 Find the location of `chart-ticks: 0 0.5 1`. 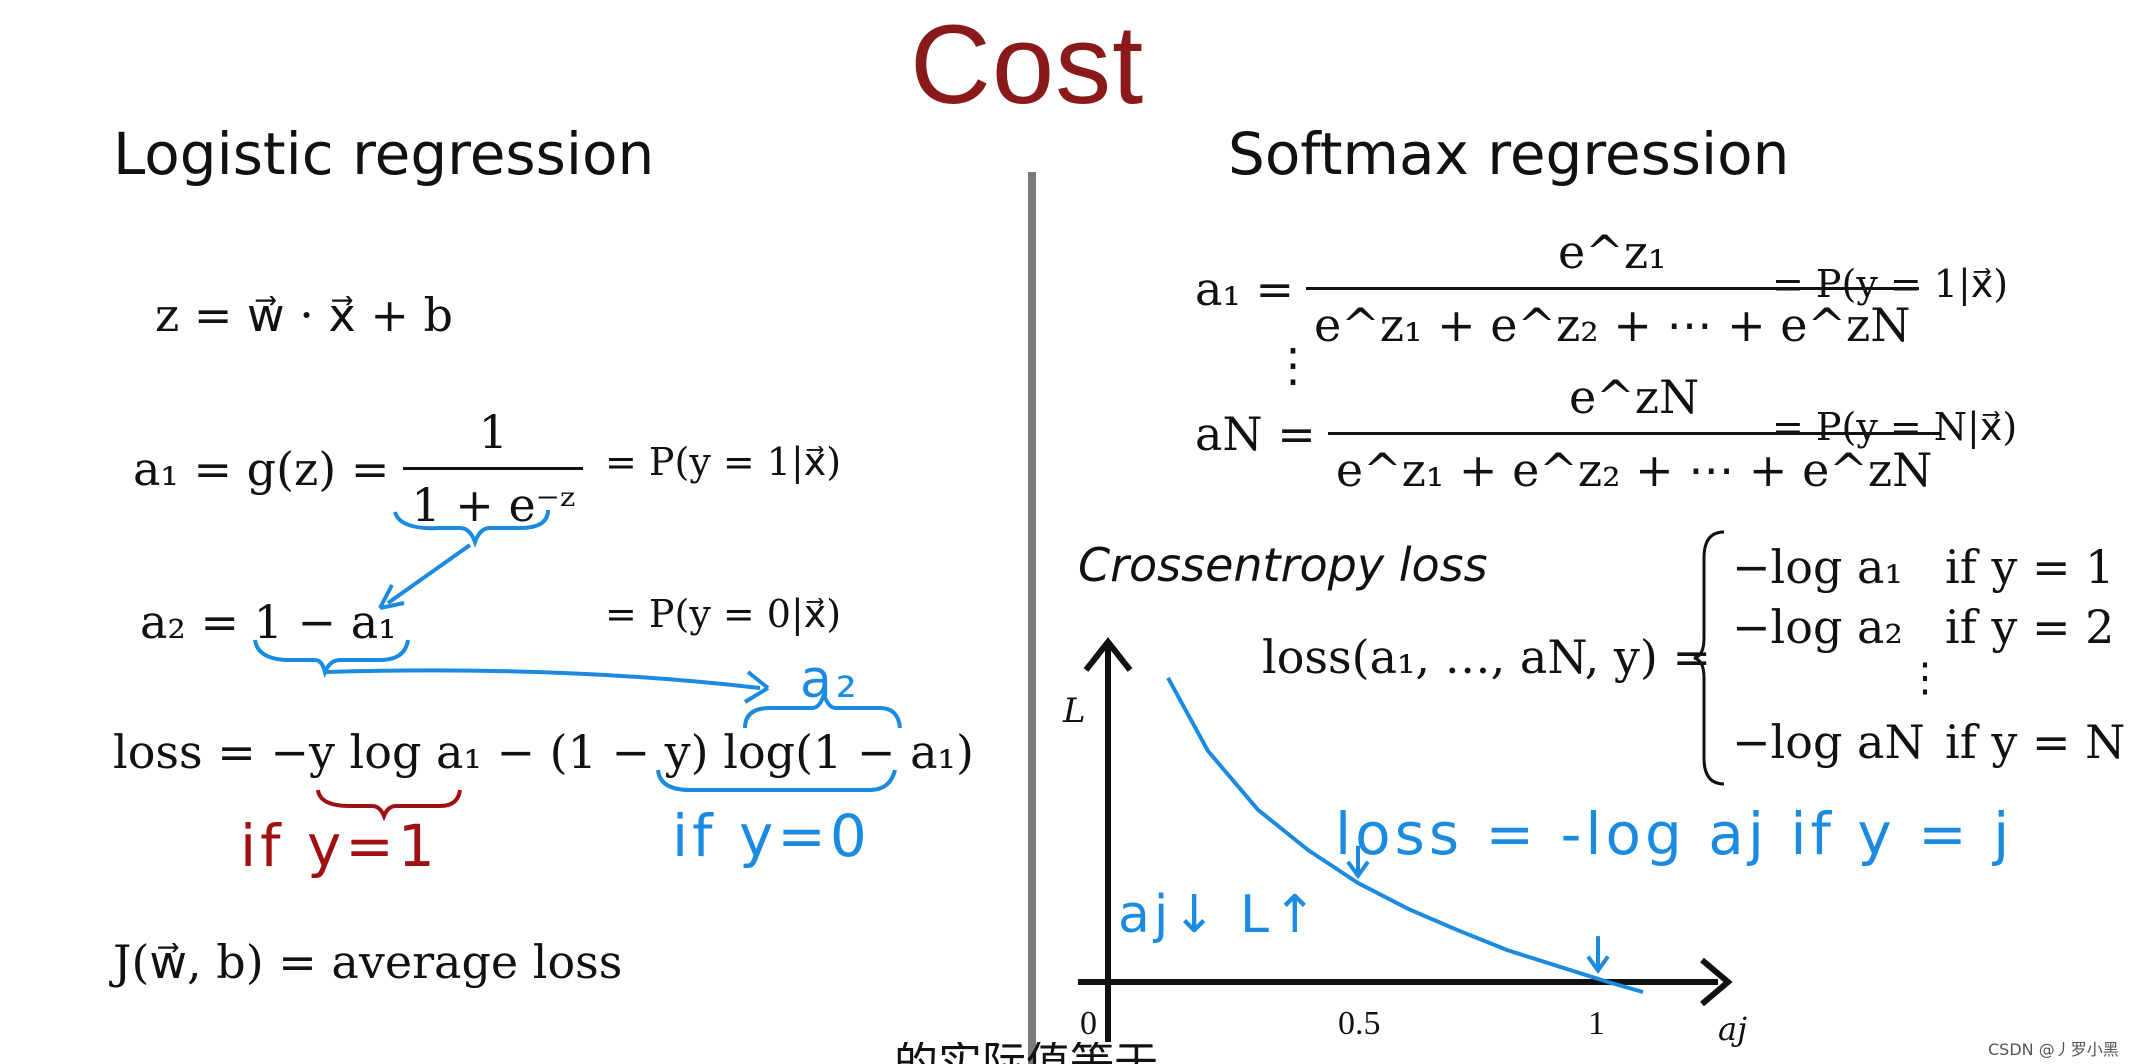

chart-ticks: 0 0.5 1 is located at coordinates (1342, 1023).